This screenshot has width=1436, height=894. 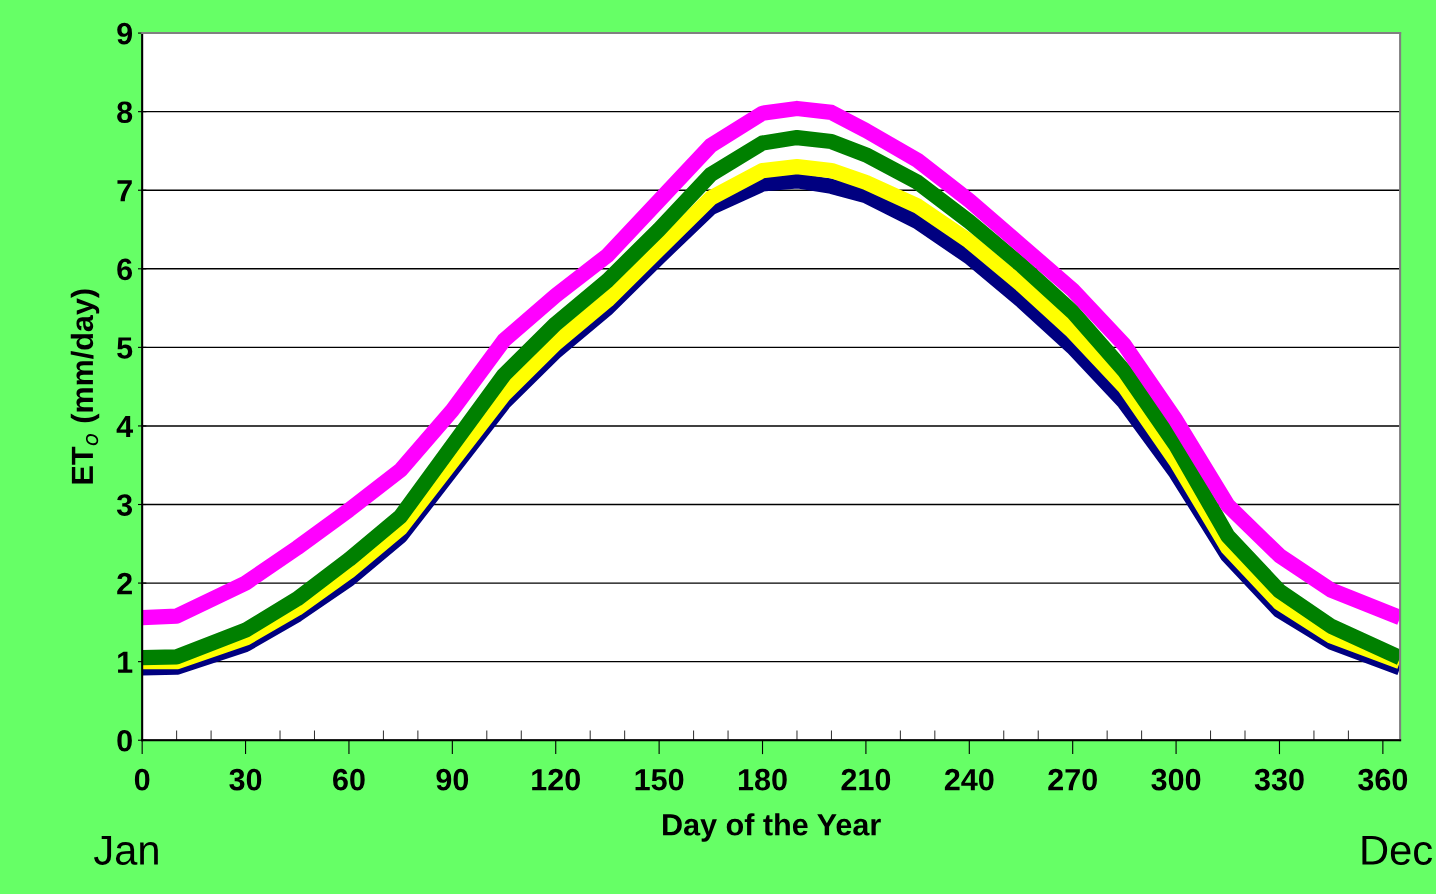 What do you see at coordinates (762, 779) in the screenshot?
I see `x-tick-label: 180` at bounding box center [762, 779].